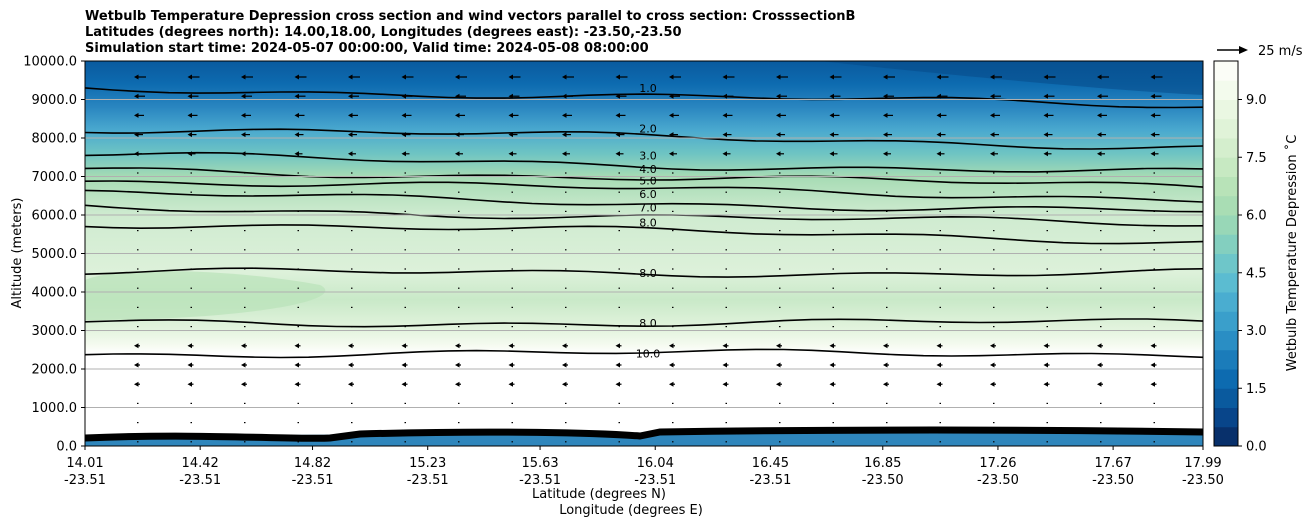 This screenshot has width=1312, height=526. What do you see at coordinates (770, 463) in the screenshot?
I see `x-tick-label-lat: 16.45` at bounding box center [770, 463].